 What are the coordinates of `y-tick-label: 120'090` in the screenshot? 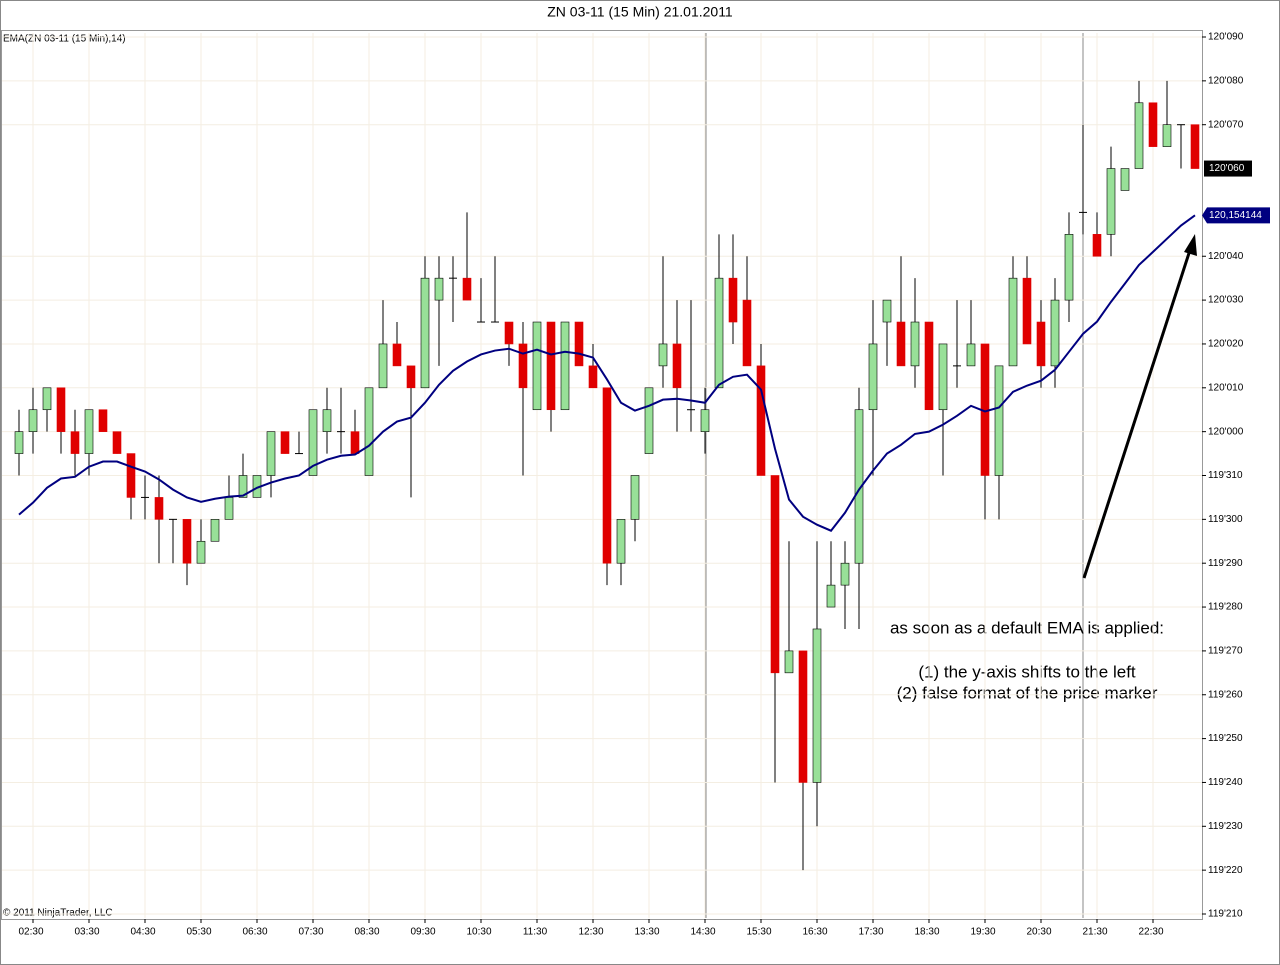 It's located at (1226, 37).